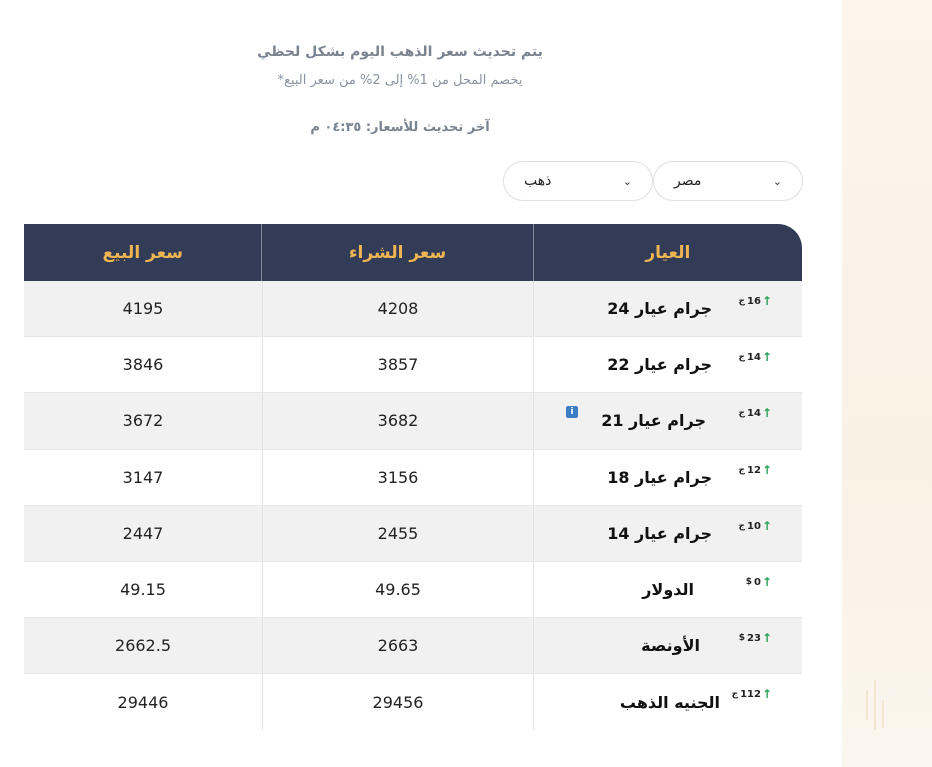 The width and height of the screenshot is (932, 767). I want to click on table-row: ج 10 ↑ جرام عيار 14 2455 2447, so click(413, 533).